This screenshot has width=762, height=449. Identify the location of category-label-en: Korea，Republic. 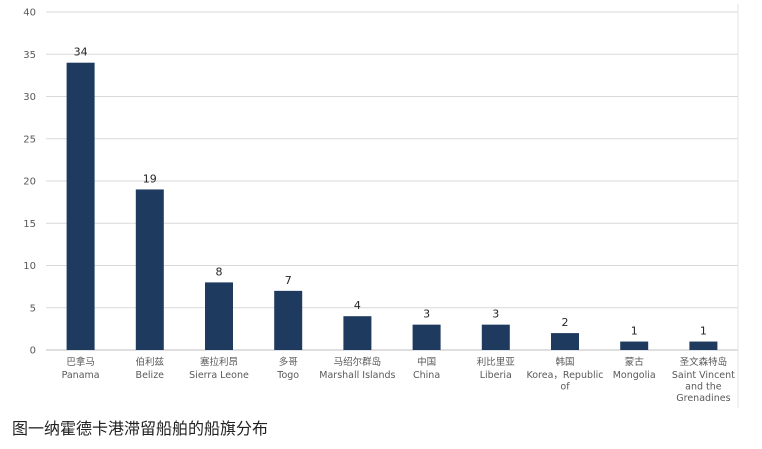
(564, 375).